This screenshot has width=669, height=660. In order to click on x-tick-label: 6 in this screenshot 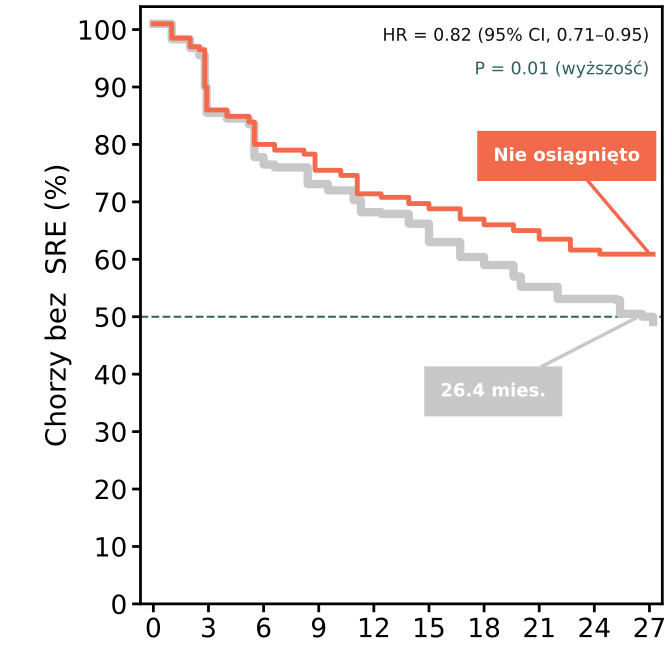, I will do `click(263, 628)`.